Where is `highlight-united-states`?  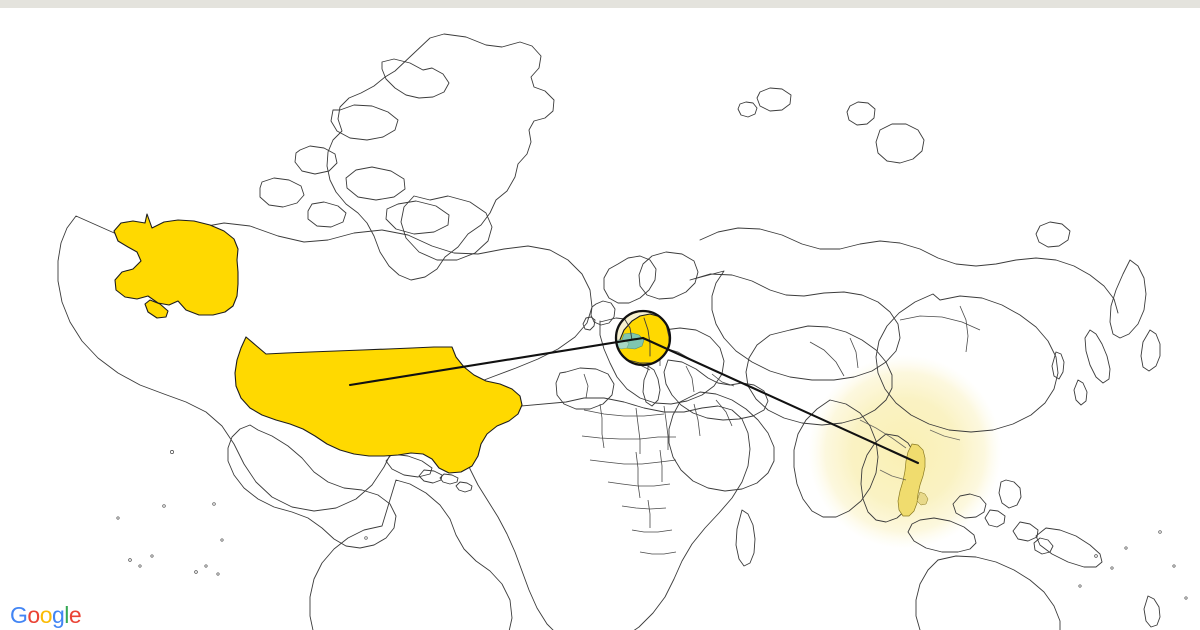 highlight-united-states is located at coordinates (318, 343).